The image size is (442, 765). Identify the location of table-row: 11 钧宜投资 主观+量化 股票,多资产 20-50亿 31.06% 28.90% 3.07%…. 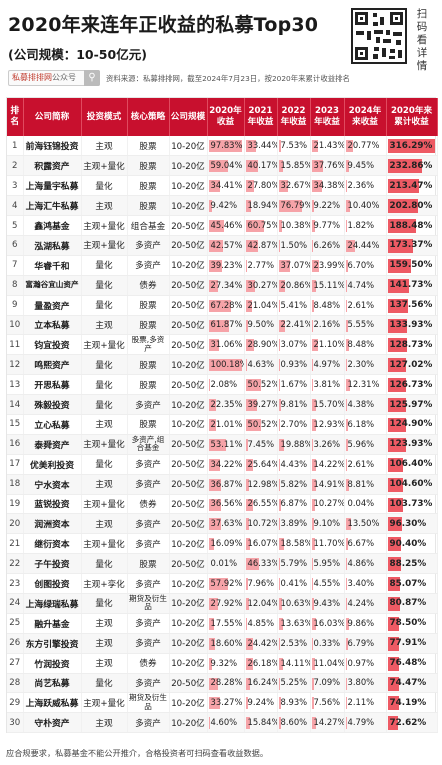
(222, 345).